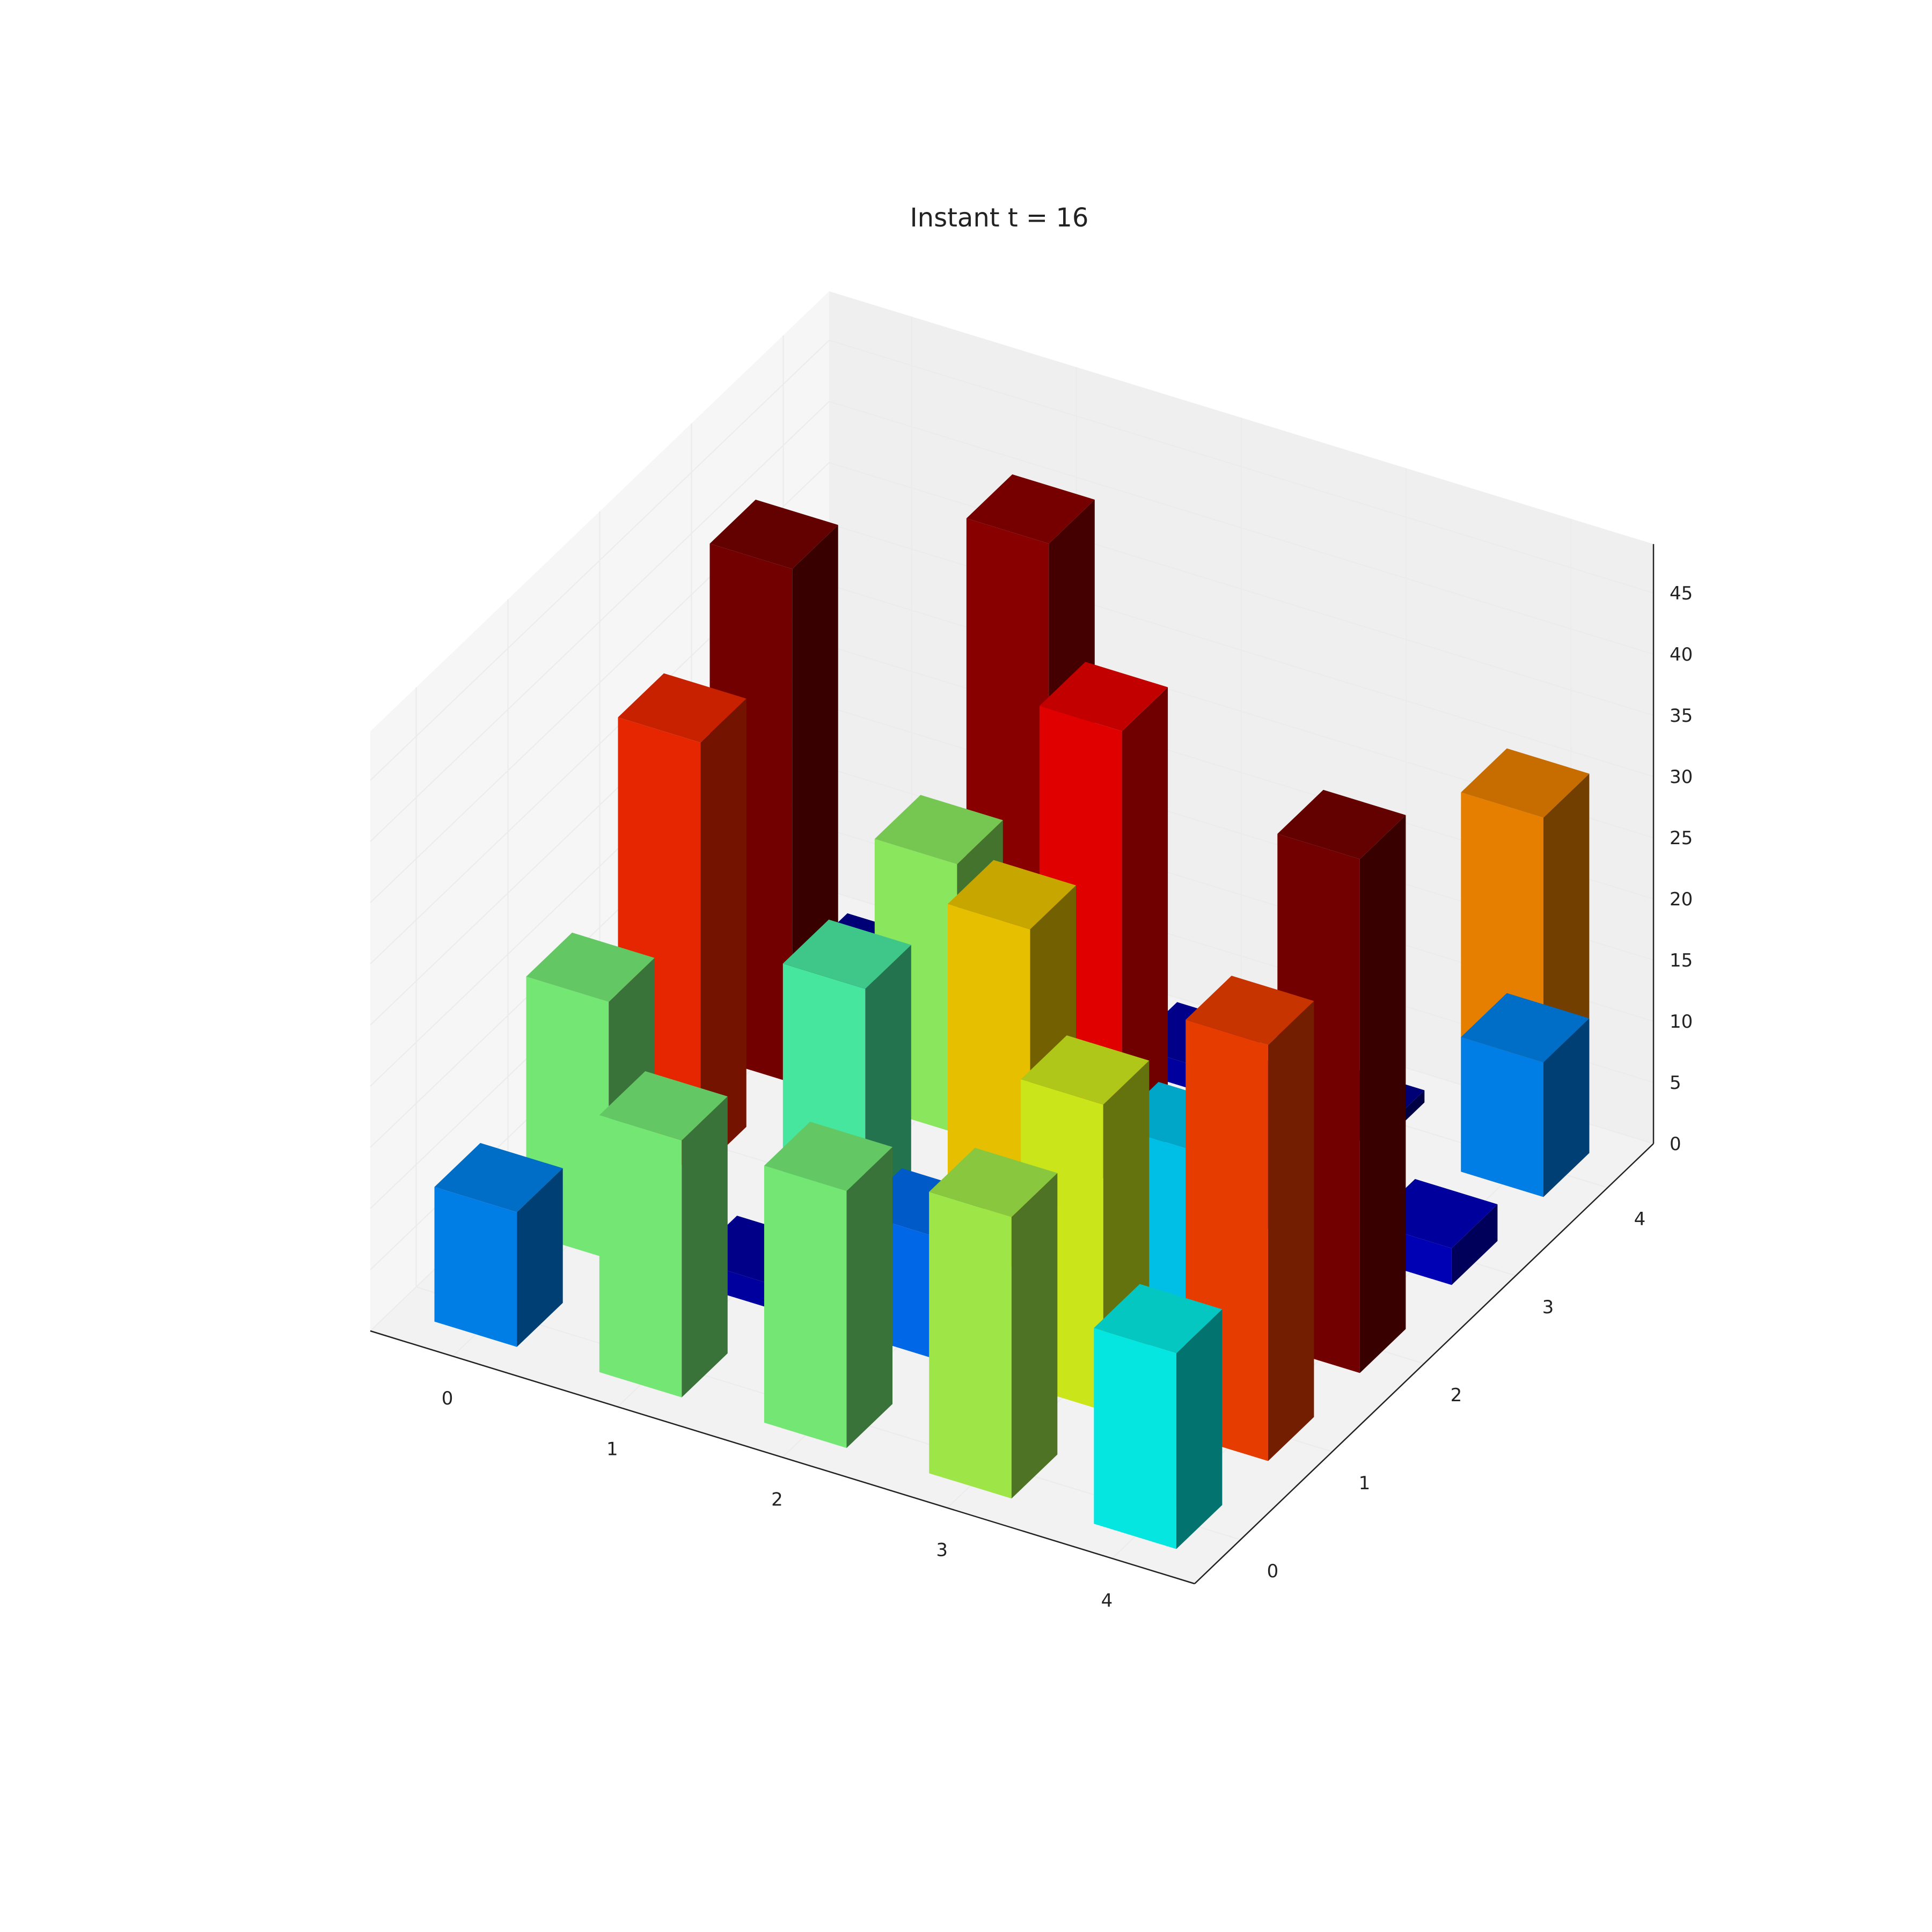 The image size is (1932, 1932). Describe the element at coordinates (777, 1500) in the screenshot. I see `x-tick-label: 2` at that location.